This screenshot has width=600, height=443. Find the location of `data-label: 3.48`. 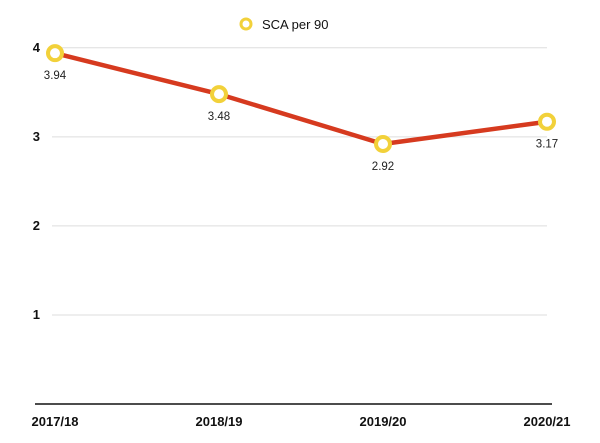

data-label: 3.48 is located at coordinates (219, 117).